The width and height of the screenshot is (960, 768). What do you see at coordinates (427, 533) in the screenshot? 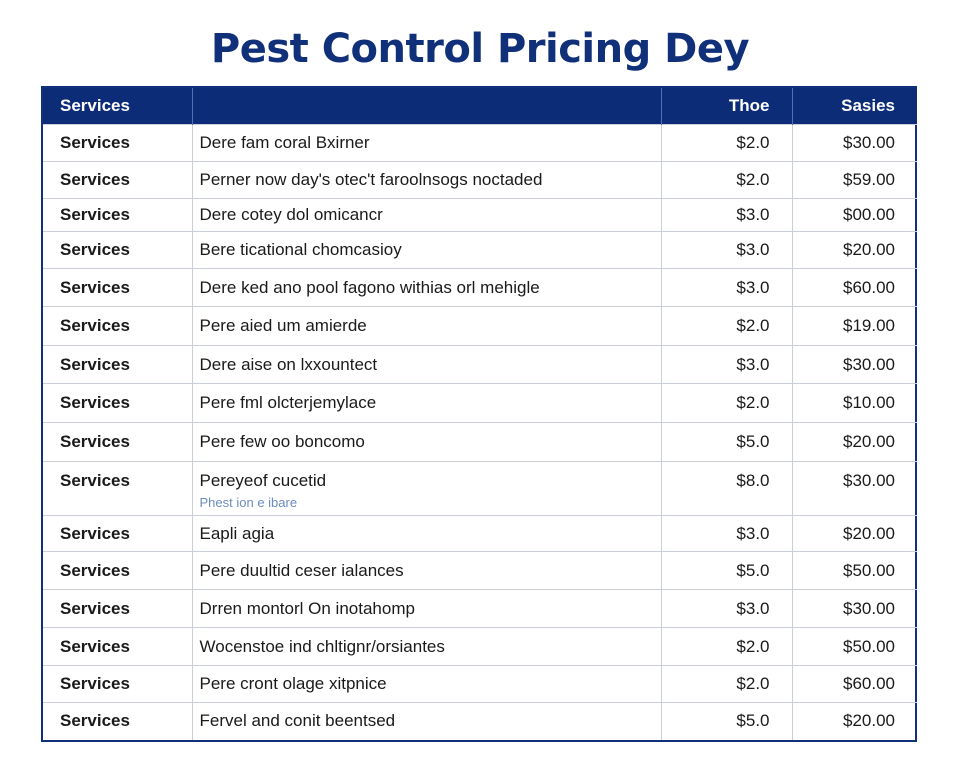
I see `cell-description: Eapli agia` at bounding box center [427, 533].